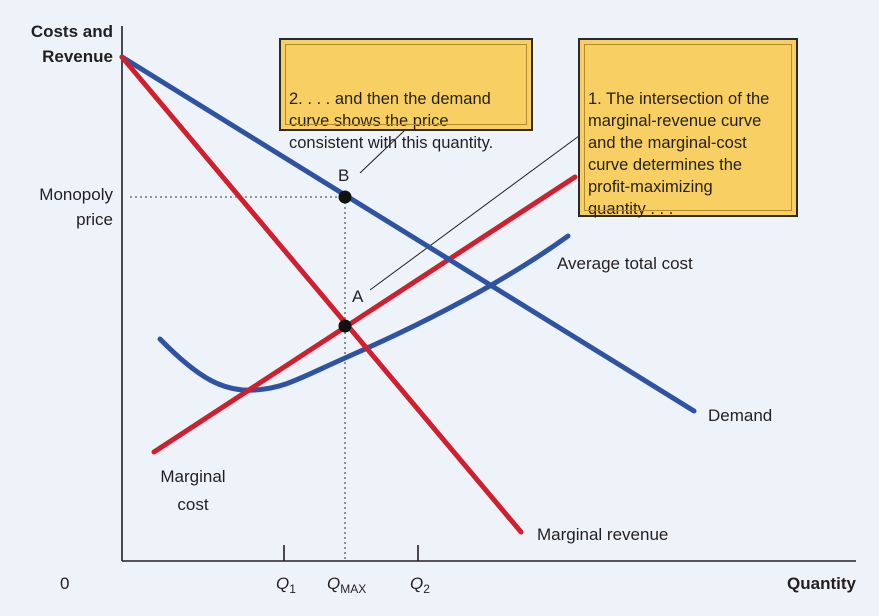 This screenshot has height=616, width=879. Describe the element at coordinates (345, 197) in the screenshot. I see `point-b` at that location.